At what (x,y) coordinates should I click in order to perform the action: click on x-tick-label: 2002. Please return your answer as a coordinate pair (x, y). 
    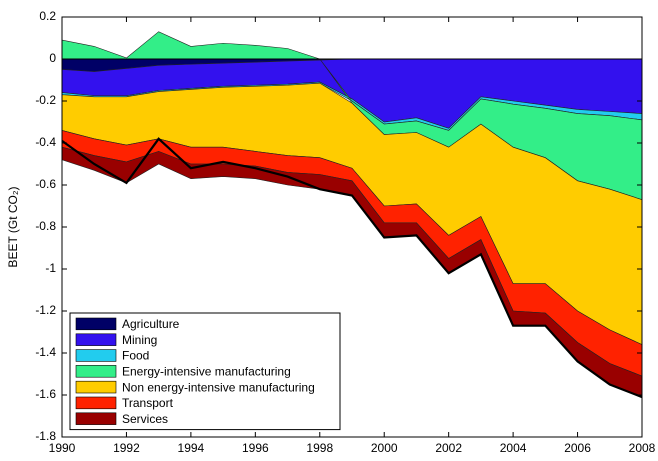
    Looking at the image, I should click on (448, 448).